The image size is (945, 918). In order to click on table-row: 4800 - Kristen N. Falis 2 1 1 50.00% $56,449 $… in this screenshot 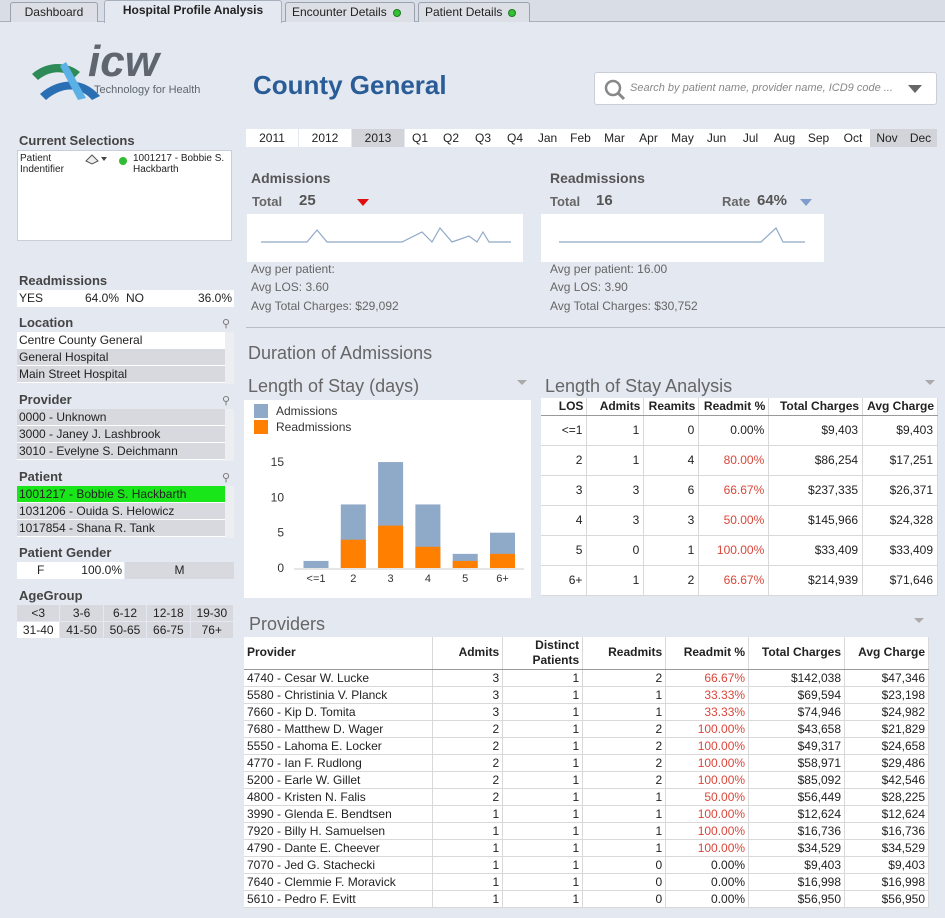, I will do `click(586, 797)`.